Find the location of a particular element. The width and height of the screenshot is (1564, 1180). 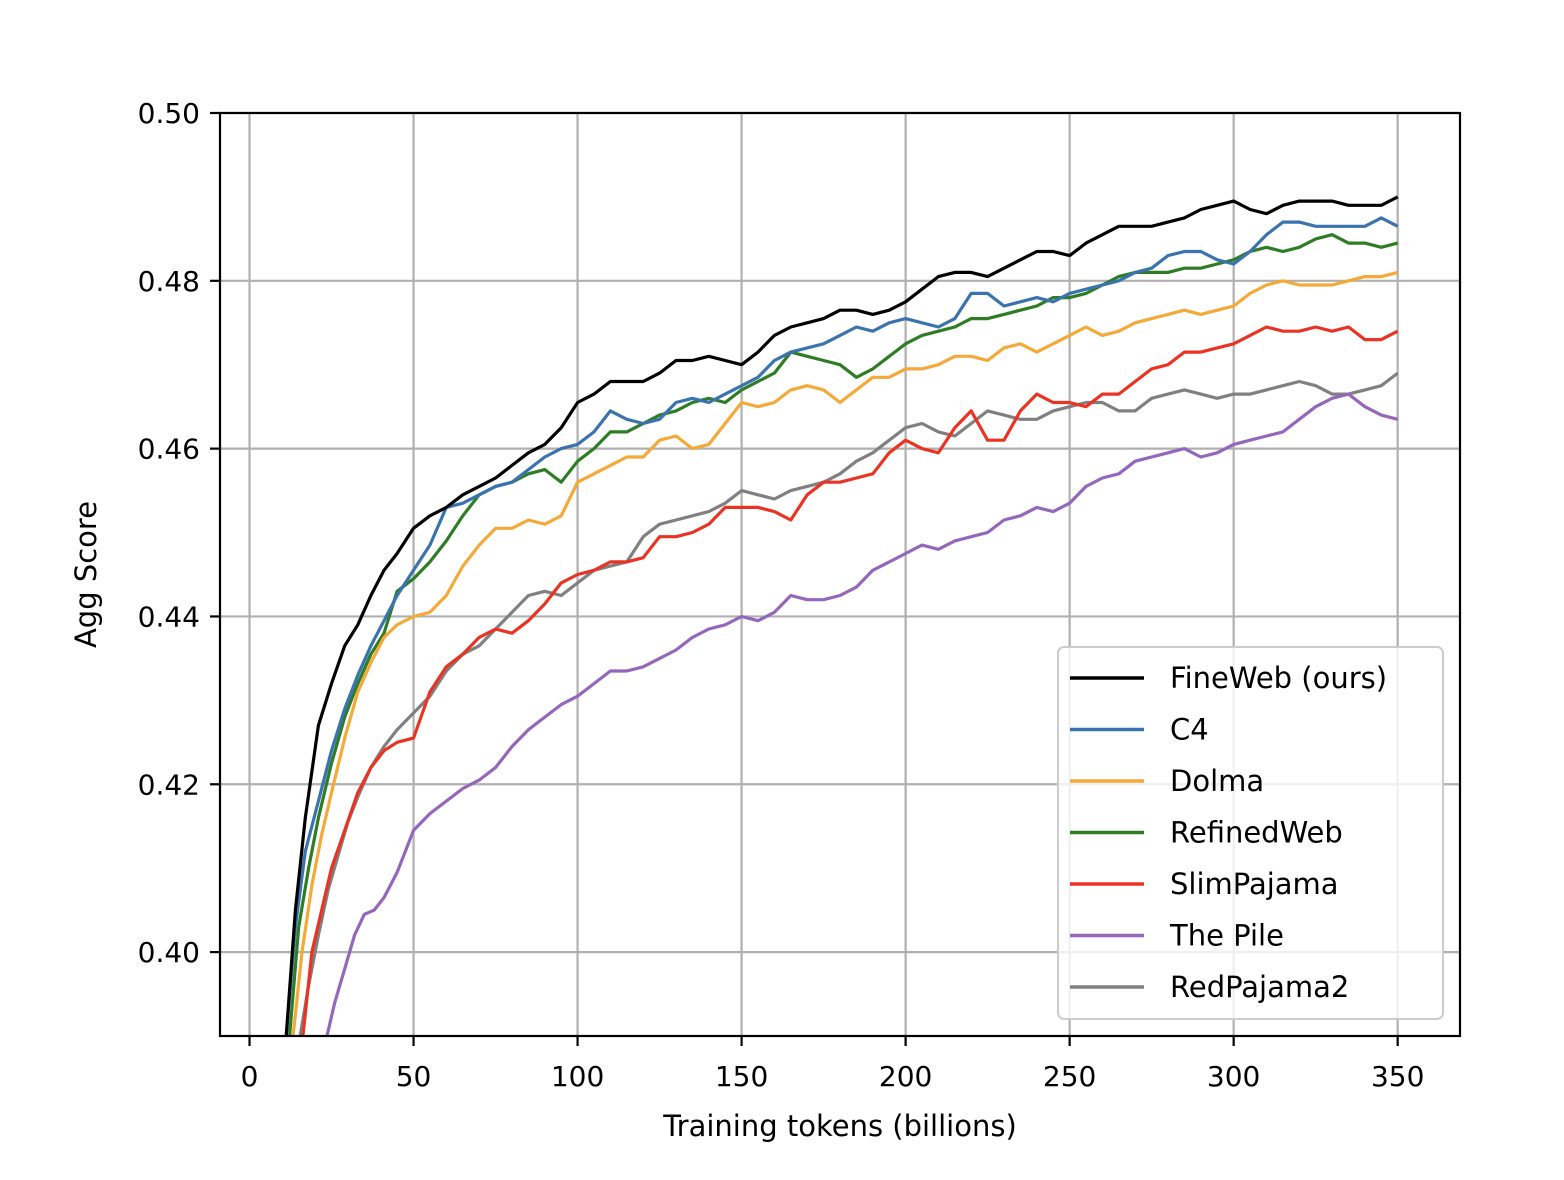

y-tick-label: 0.50 is located at coordinates (169, 113).